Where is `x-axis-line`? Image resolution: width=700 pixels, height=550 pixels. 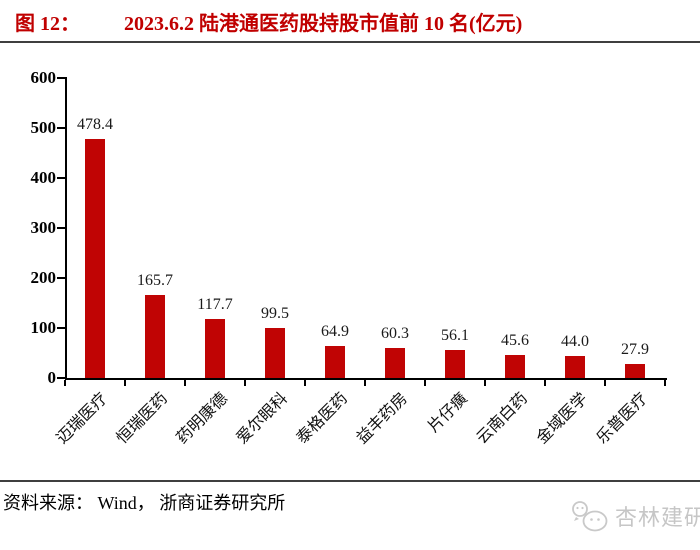
x-axis-line is located at coordinates (366, 379).